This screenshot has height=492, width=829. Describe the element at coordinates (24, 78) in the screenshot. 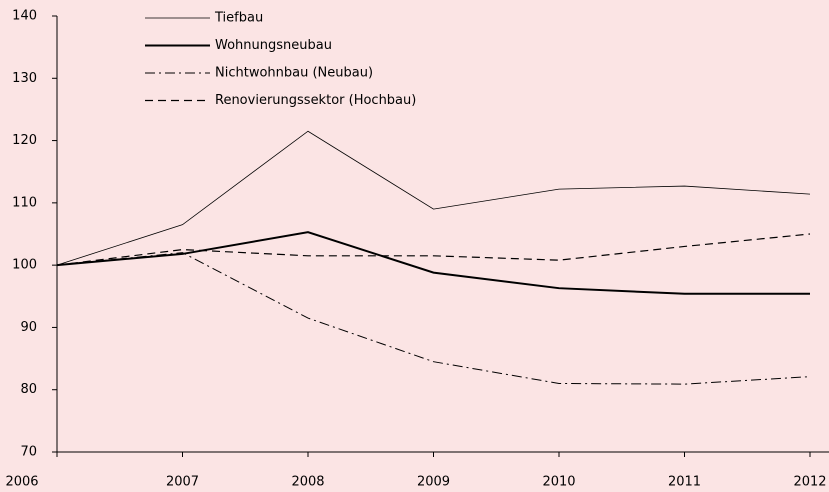

I see `y-tick-label: 130` at that location.